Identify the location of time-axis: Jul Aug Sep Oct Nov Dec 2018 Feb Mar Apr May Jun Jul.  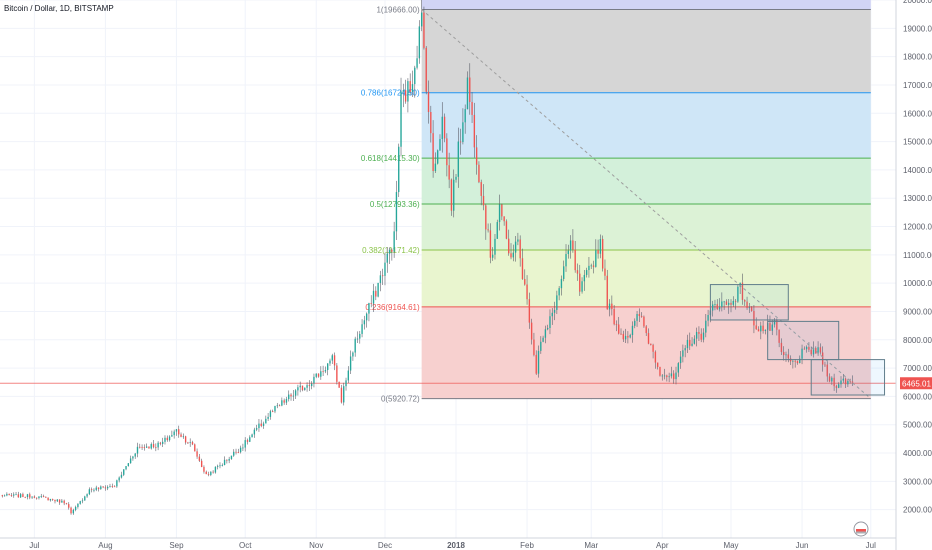
(448, 543).